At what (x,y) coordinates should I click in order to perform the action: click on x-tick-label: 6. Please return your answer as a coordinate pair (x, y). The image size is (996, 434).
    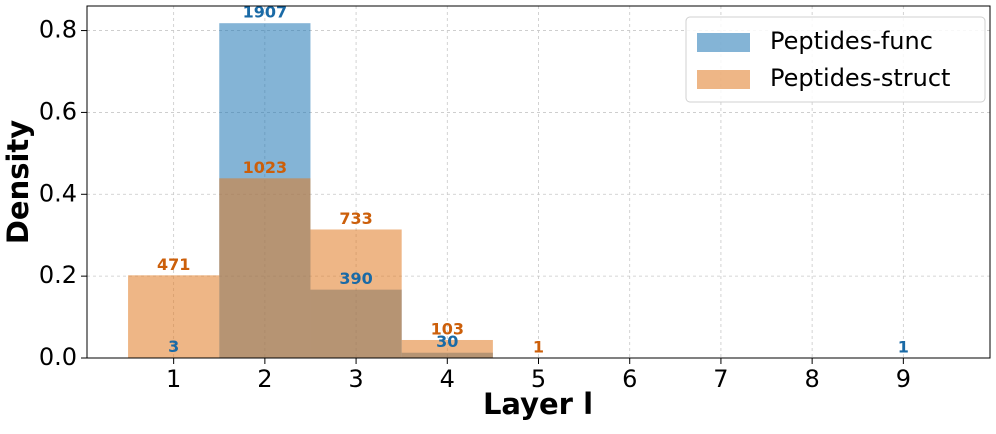
    Looking at the image, I should click on (629, 379).